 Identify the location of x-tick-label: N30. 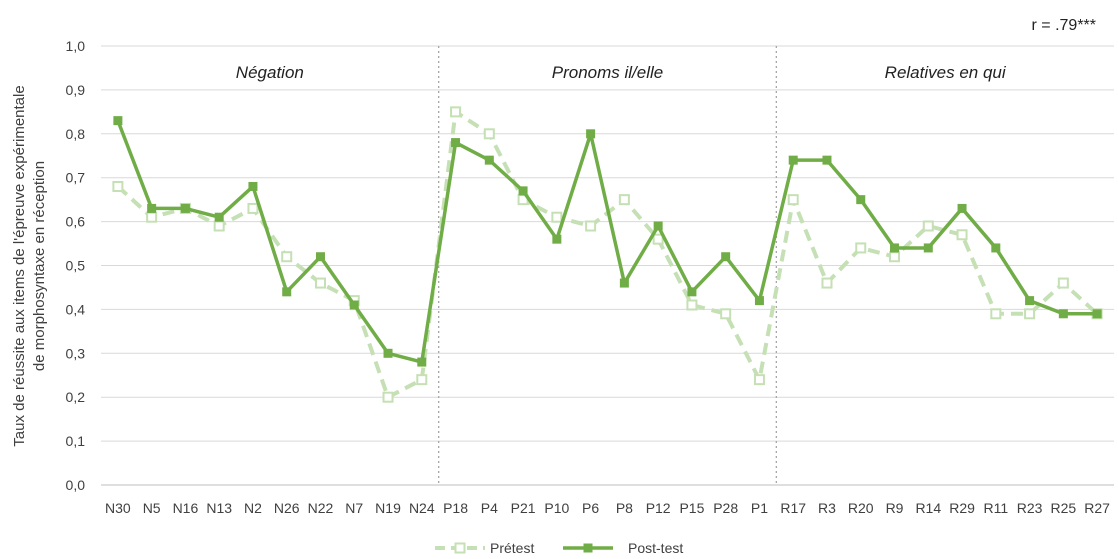
(118, 508).